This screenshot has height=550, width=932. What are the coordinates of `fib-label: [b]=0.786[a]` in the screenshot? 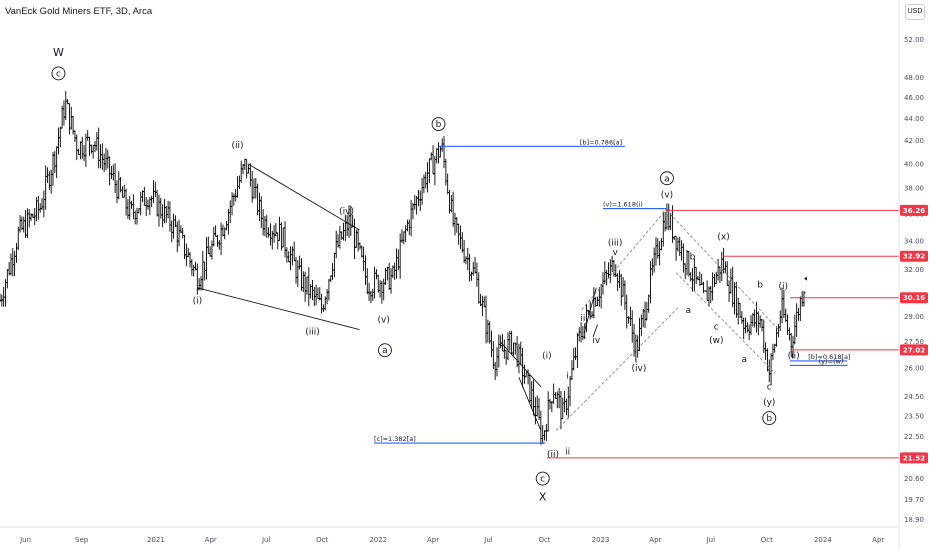 It's located at (601, 142).